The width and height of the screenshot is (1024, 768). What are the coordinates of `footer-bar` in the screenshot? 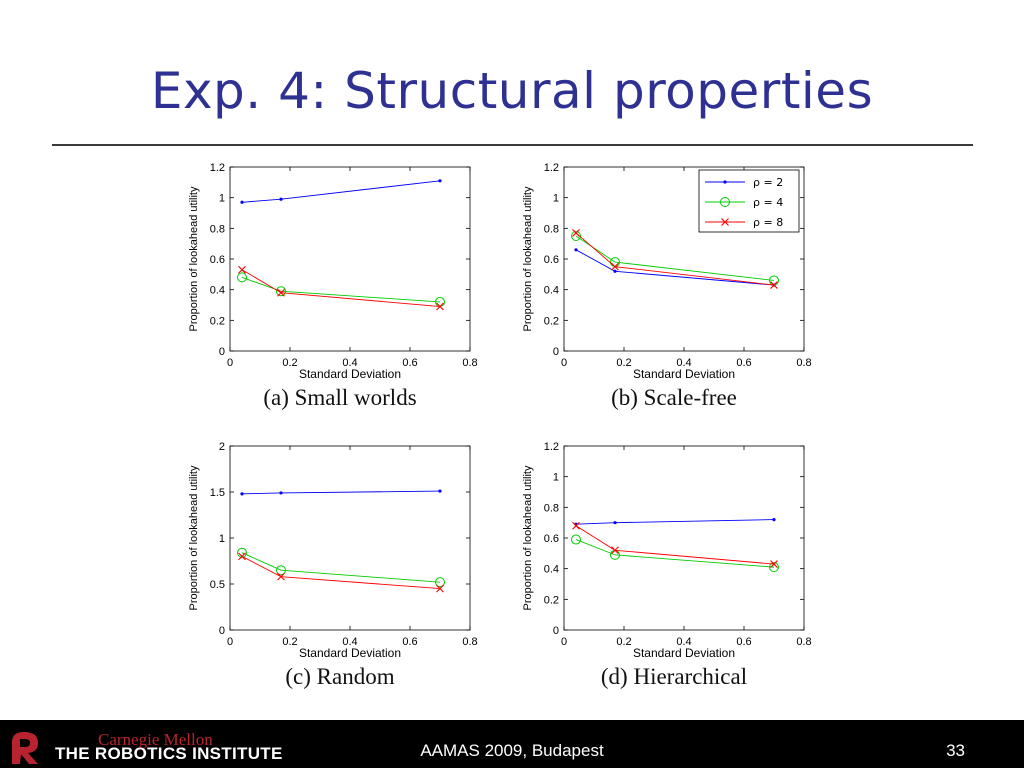 It's located at (512, 744).